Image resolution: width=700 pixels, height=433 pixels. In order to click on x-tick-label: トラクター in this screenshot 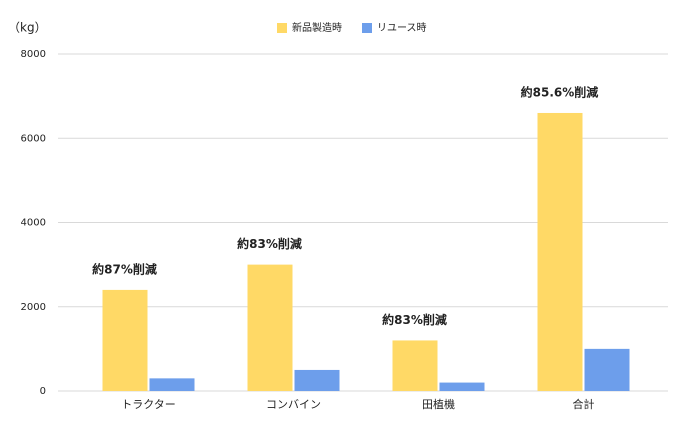, I will do `click(148, 404)`.